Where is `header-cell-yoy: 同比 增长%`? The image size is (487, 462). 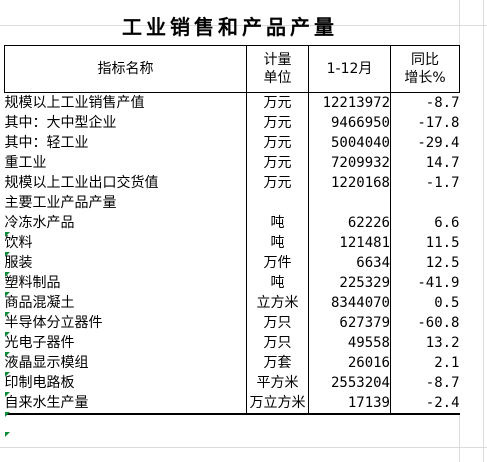 header-cell-yoy: 同比 增长% is located at coordinates (425, 69).